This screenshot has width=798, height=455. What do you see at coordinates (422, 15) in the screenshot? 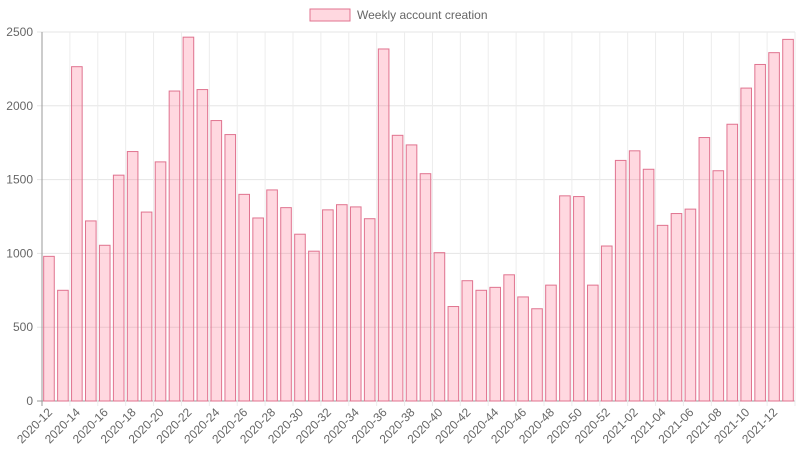
I see `legend-label: Weekly account creation` at bounding box center [422, 15].